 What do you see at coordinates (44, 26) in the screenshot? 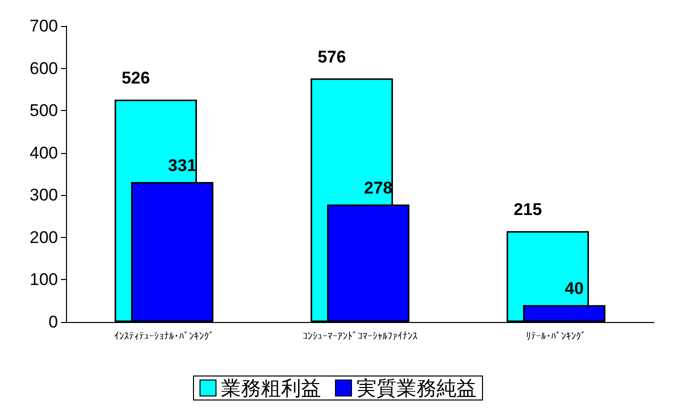
I see `y-tick-label: 700` at bounding box center [44, 26].